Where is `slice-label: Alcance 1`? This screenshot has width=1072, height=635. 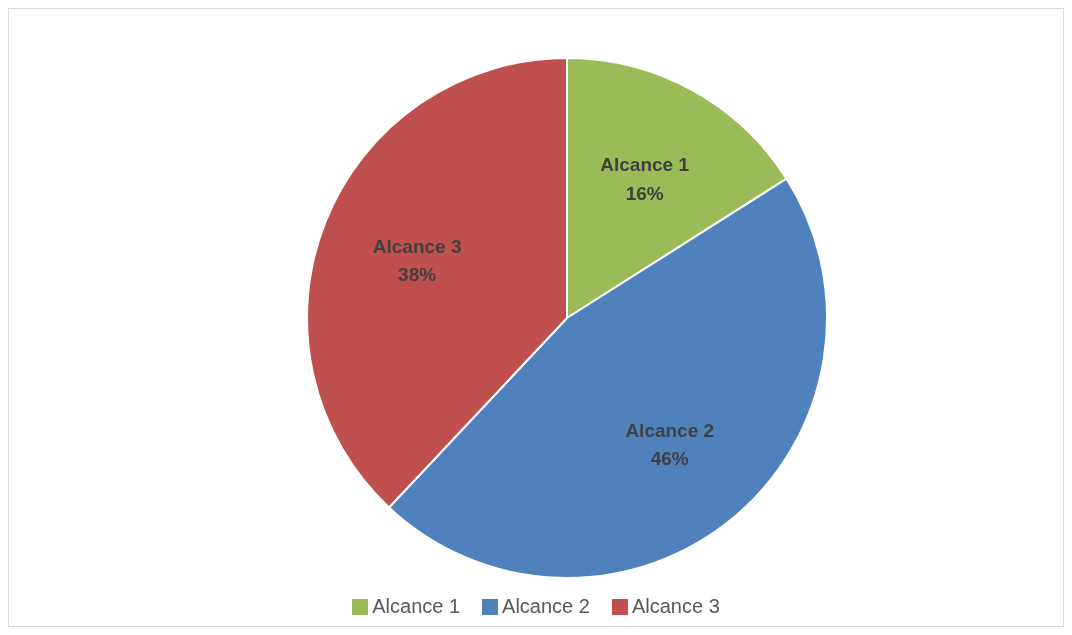 slice-label: Alcance 1 is located at coordinates (645, 165).